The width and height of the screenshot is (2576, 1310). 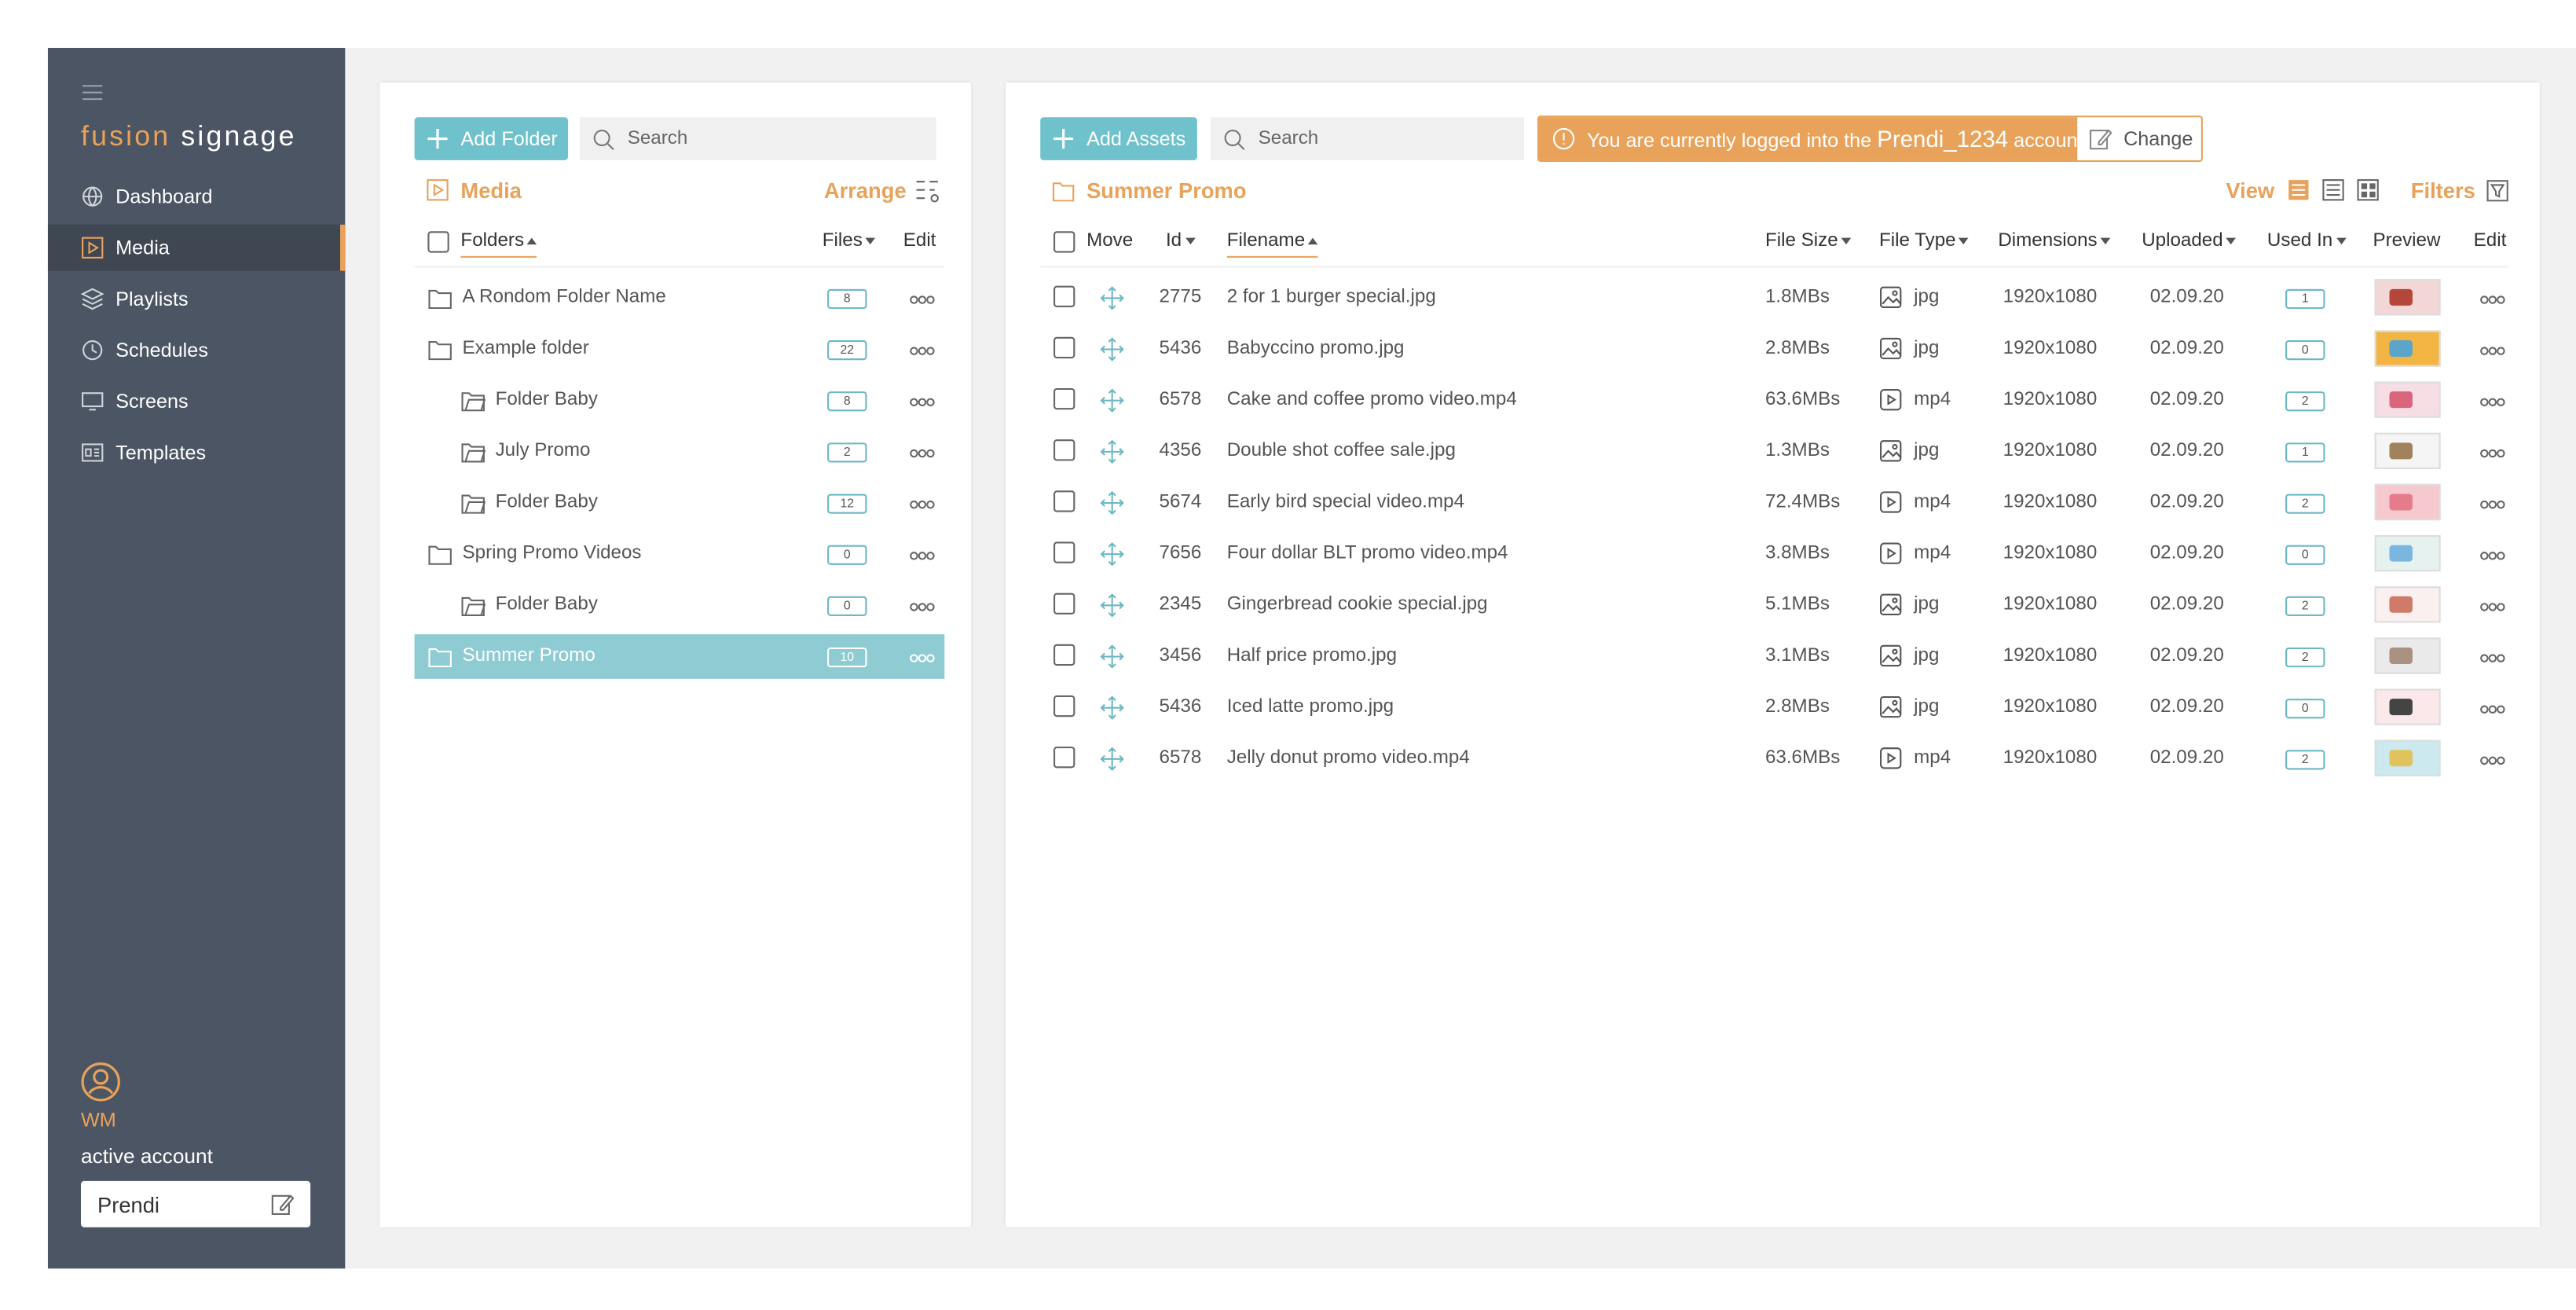 What do you see at coordinates (680, 451) in the screenshot?
I see `folder-row: July Promo 2` at bounding box center [680, 451].